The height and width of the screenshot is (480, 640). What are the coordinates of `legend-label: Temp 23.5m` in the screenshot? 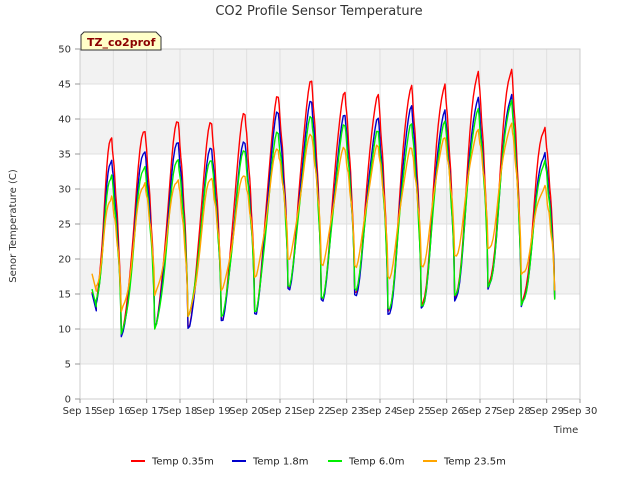 It's located at (474, 462).